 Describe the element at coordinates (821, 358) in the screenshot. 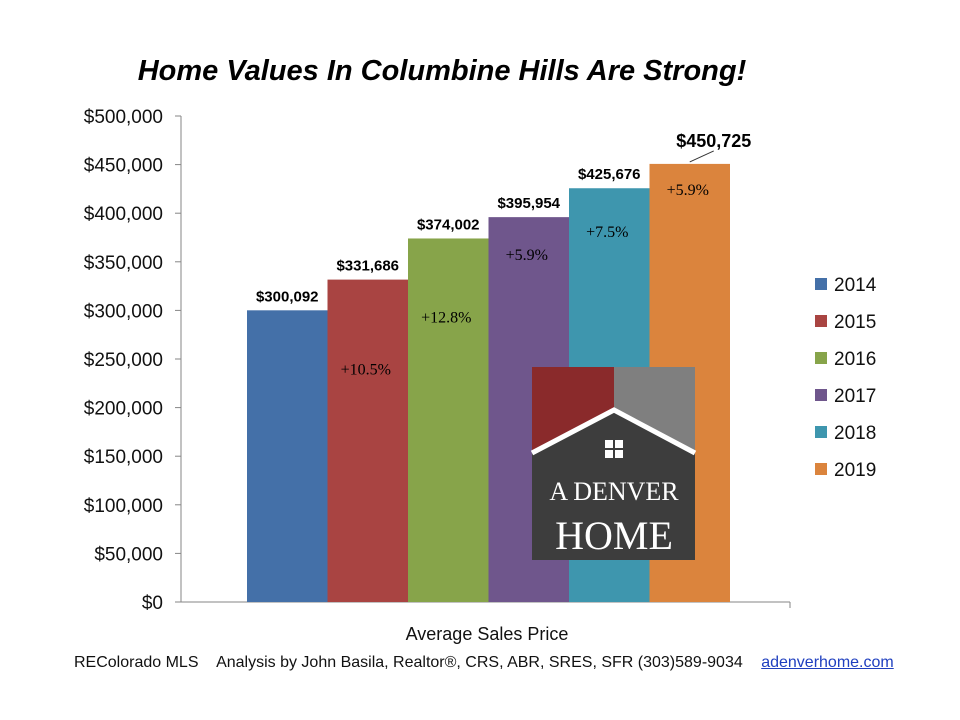

I see `legend-swatch-2016` at that location.